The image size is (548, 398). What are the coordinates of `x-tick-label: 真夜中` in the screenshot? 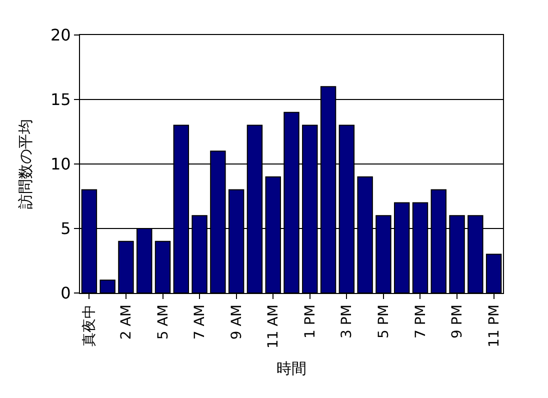 It's located at (90, 325).